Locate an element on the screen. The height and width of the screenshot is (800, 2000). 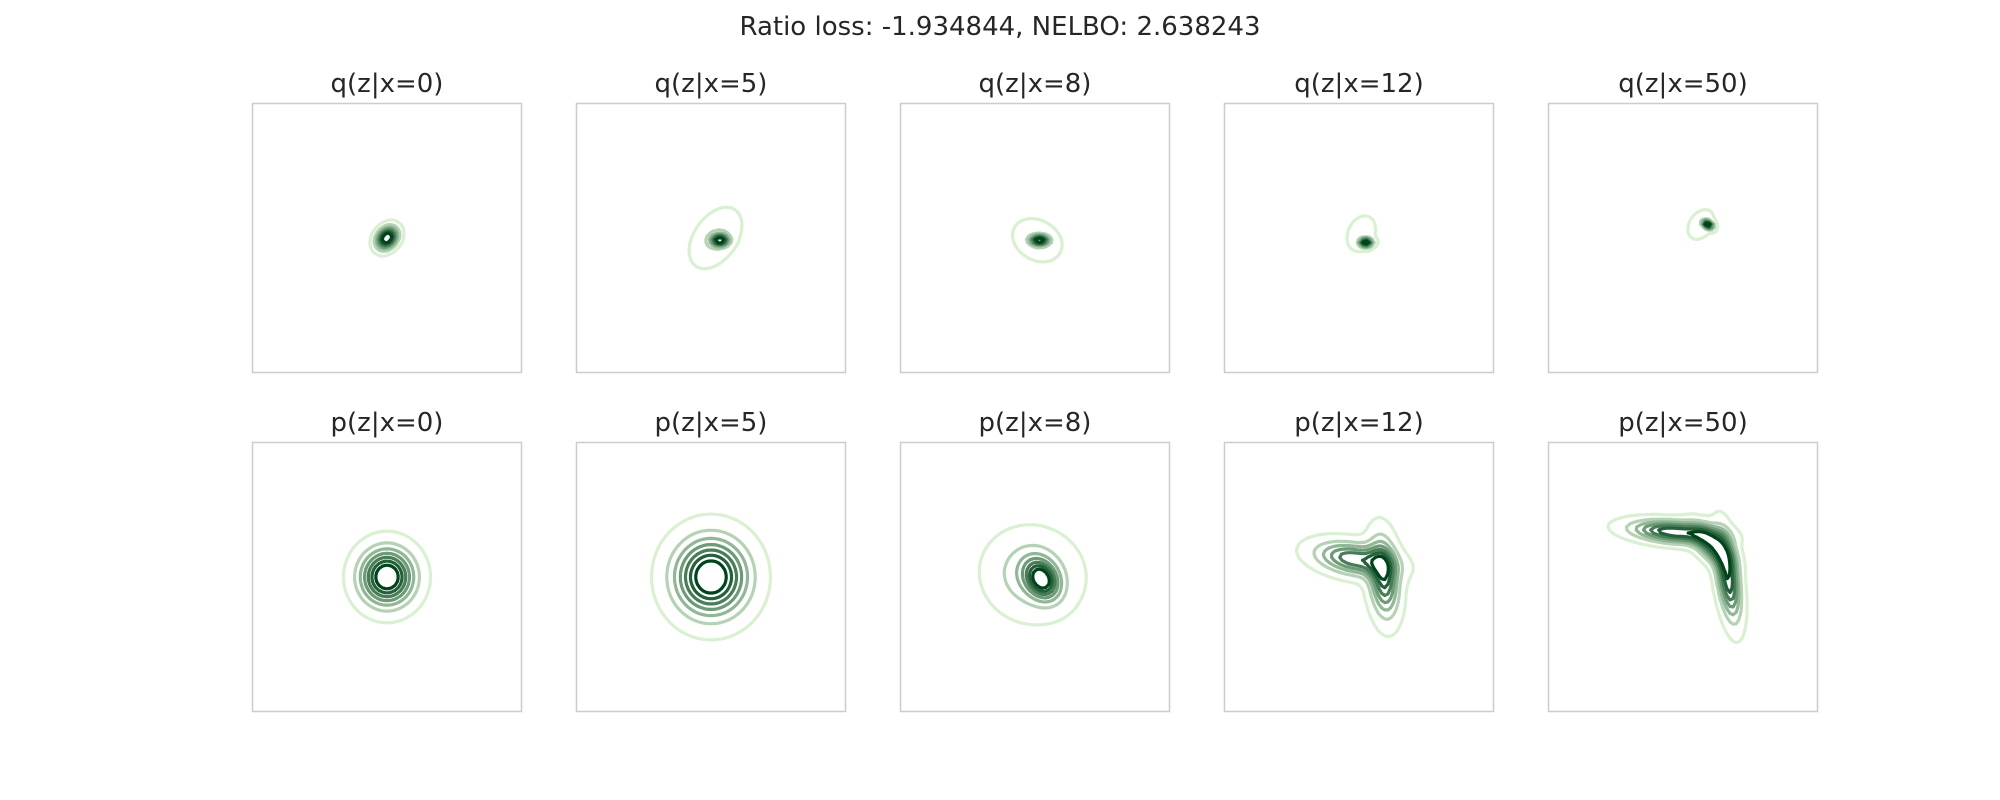
subplot-q-x0: q(z|x=0) is located at coordinates (387, 221).